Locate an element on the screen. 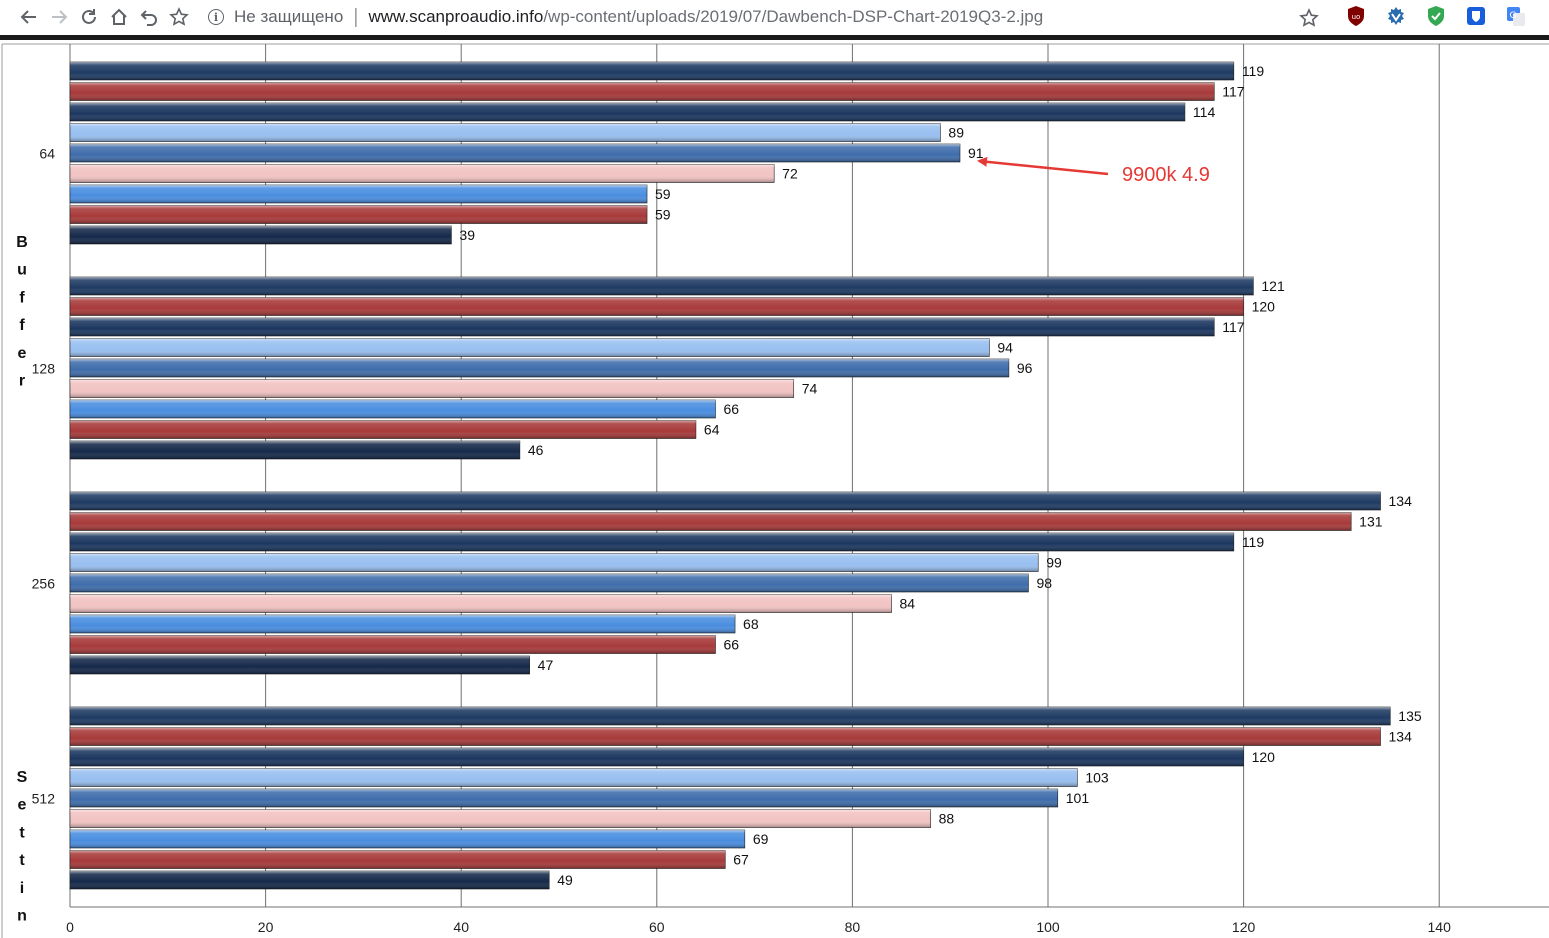 The height and width of the screenshot is (938, 1549). x-tick-label: 120 is located at coordinates (1244, 927).